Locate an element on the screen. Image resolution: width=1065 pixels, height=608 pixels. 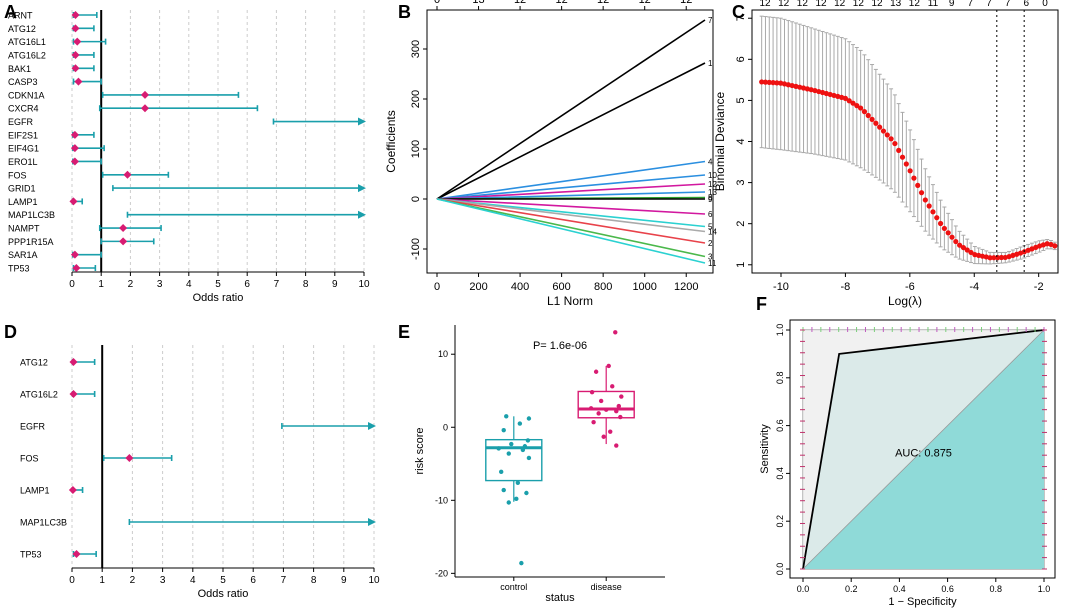
x-axis-title: L1 Norm is located at coordinates (570, 301).